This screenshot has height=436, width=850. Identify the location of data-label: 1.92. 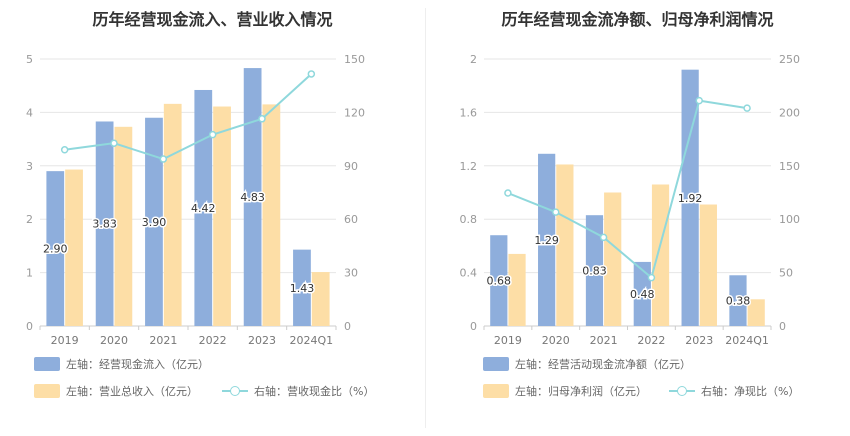
(690, 198).